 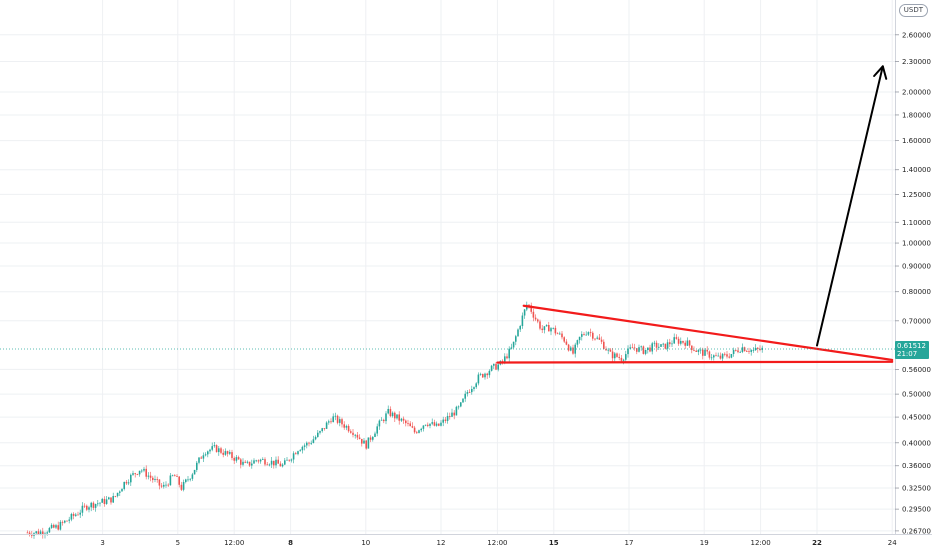 I want to click on time-tick-label: 8, so click(x=290, y=543).